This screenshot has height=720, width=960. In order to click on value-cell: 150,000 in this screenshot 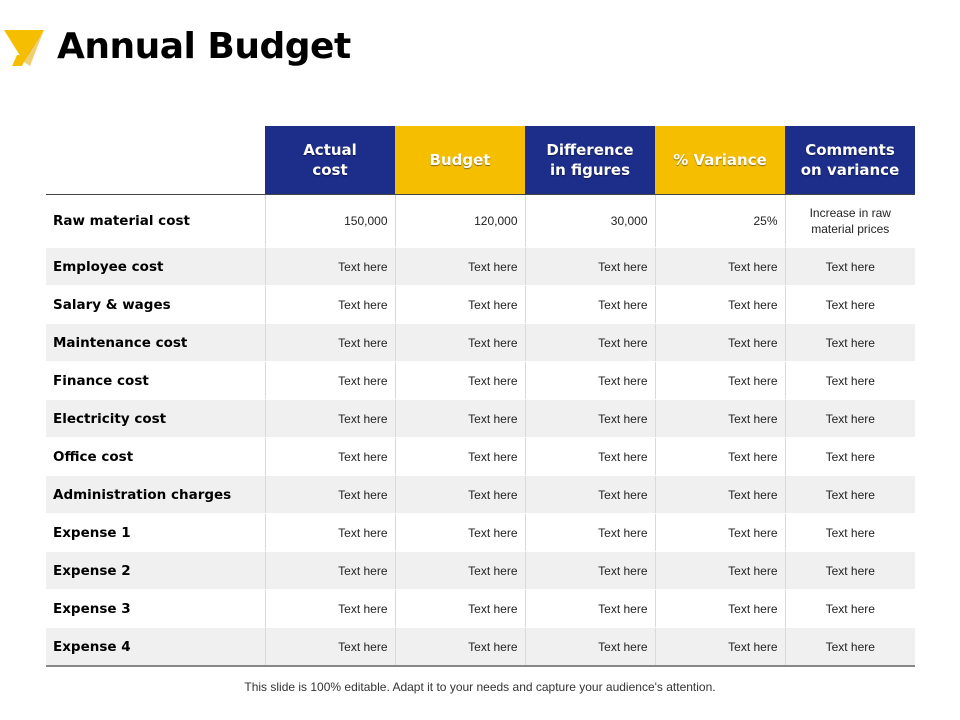, I will do `click(329, 221)`.